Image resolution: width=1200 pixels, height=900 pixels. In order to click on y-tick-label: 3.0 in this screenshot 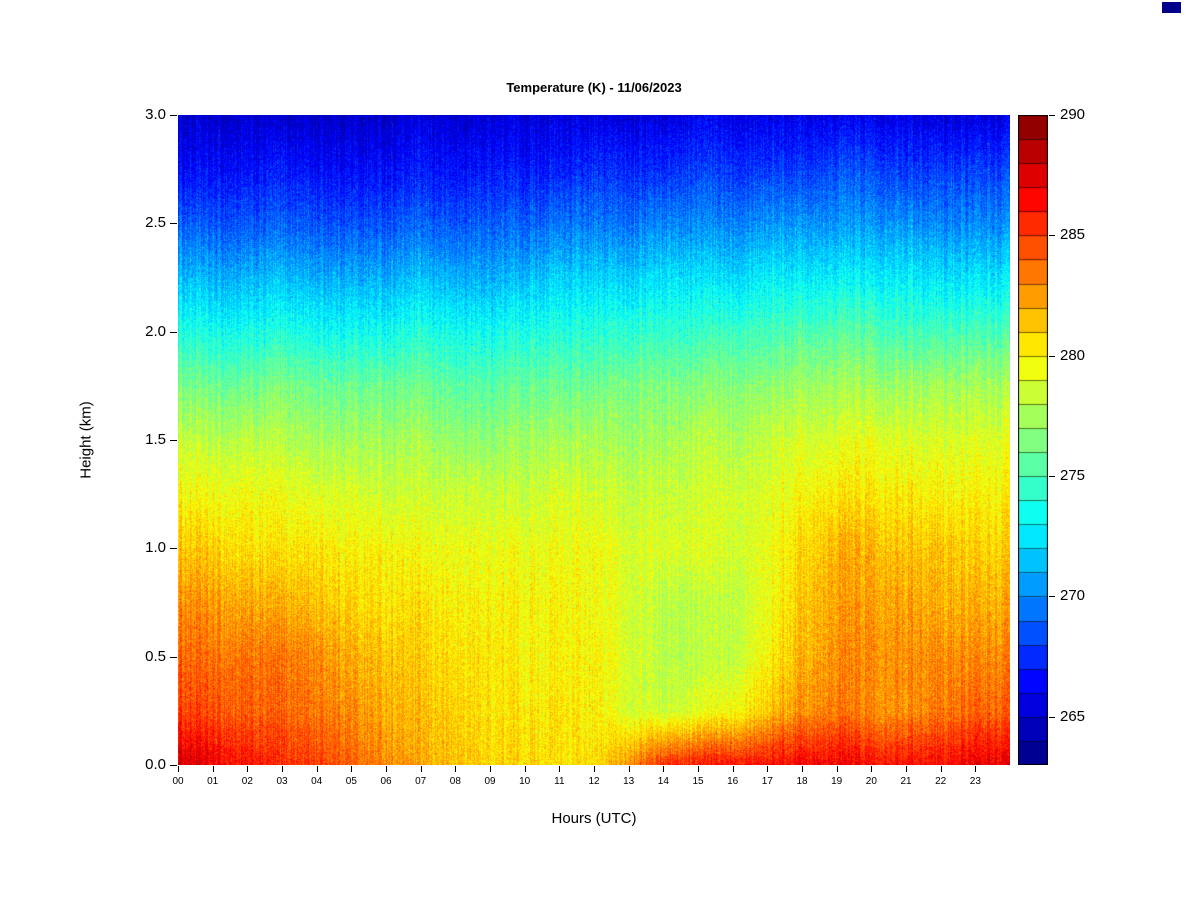, I will do `click(155, 114)`.